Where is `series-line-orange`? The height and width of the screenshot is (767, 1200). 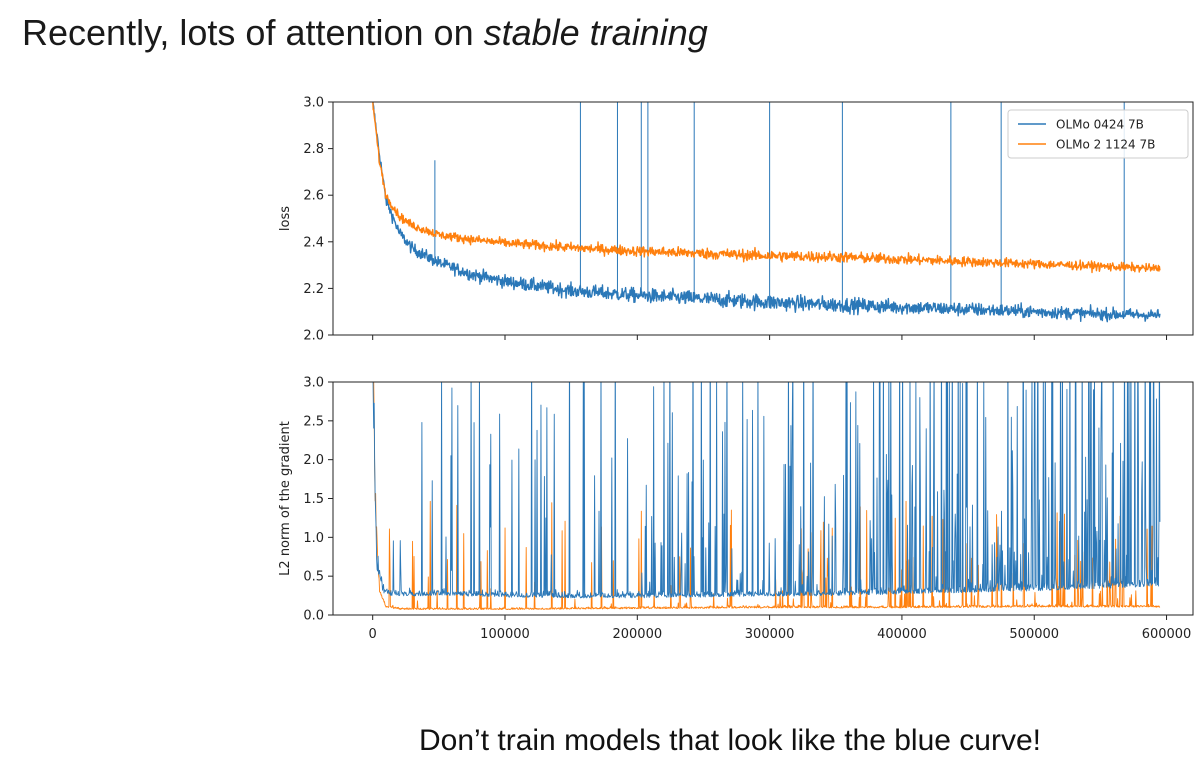 series-line-orange is located at coordinates (766, 188).